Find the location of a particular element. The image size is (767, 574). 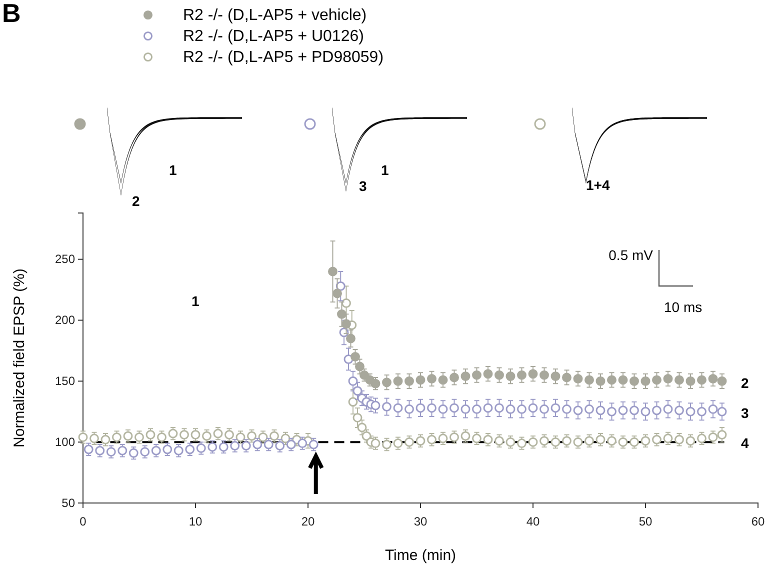

annotation: 3 is located at coordinates (745, 413).